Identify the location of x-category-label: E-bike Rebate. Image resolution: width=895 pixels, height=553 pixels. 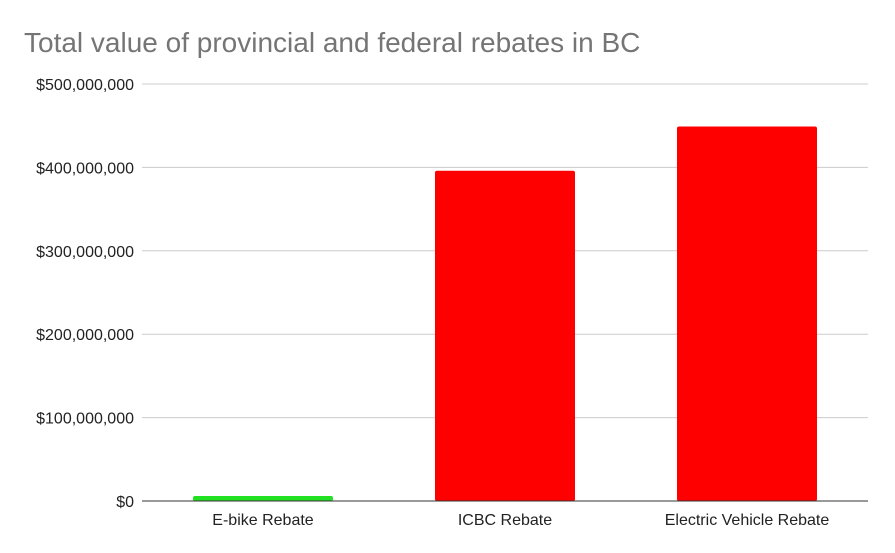
(262, 520).